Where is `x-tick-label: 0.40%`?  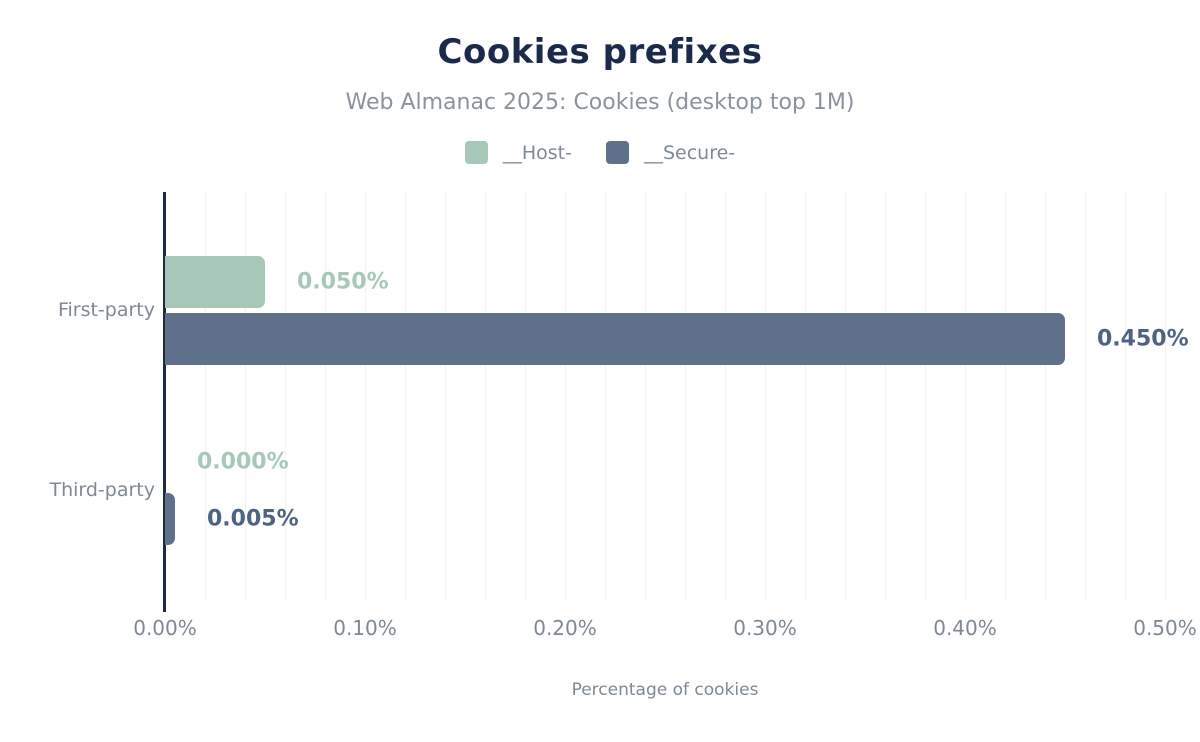 x-tick-label: 0.40% is located at coordinates (965, 628).